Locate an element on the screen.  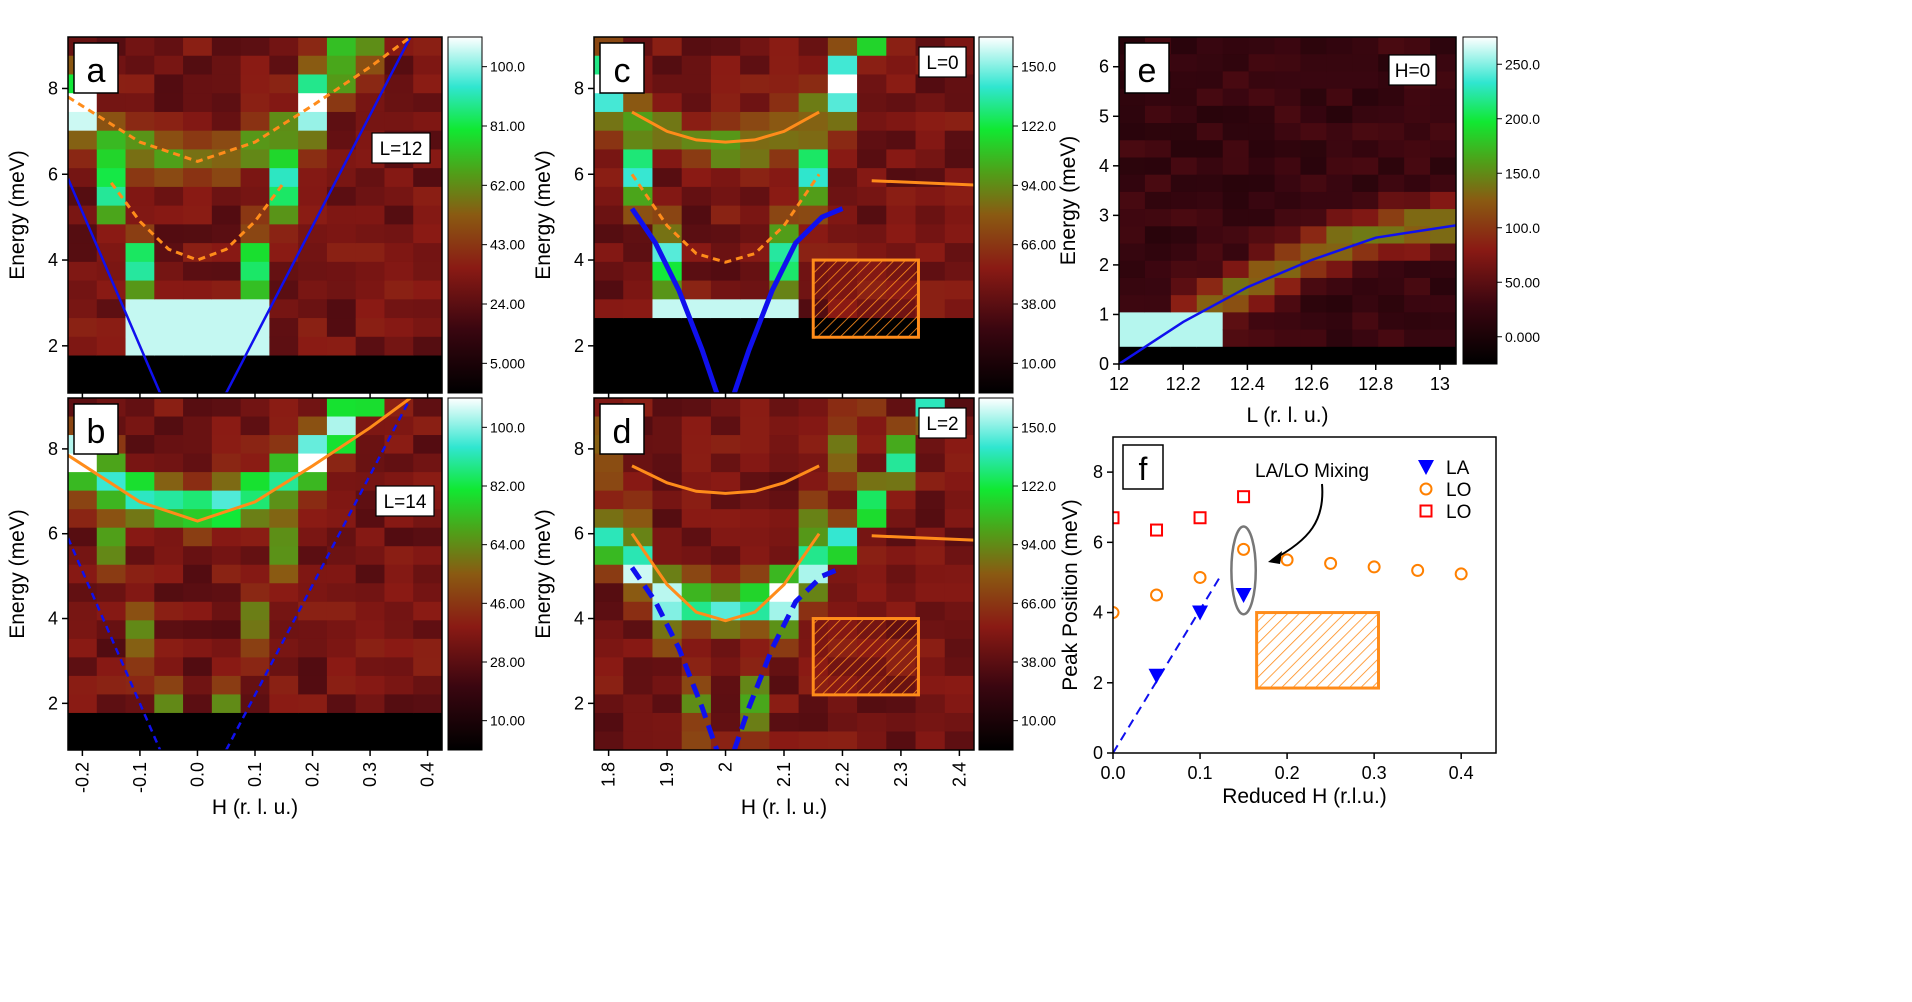
colorbar-label: 200.0 is located at coordinates (1522, 119).